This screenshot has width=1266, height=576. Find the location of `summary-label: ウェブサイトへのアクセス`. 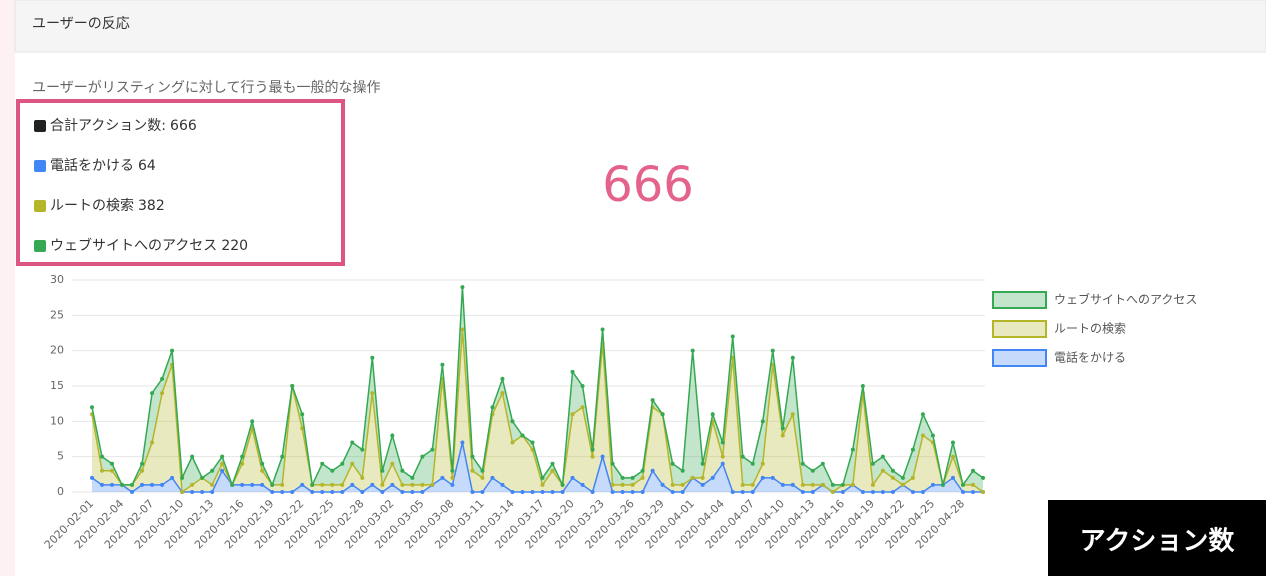

summary-label: ウェブサイトへのアクセス is located at coordinates (133, 245).